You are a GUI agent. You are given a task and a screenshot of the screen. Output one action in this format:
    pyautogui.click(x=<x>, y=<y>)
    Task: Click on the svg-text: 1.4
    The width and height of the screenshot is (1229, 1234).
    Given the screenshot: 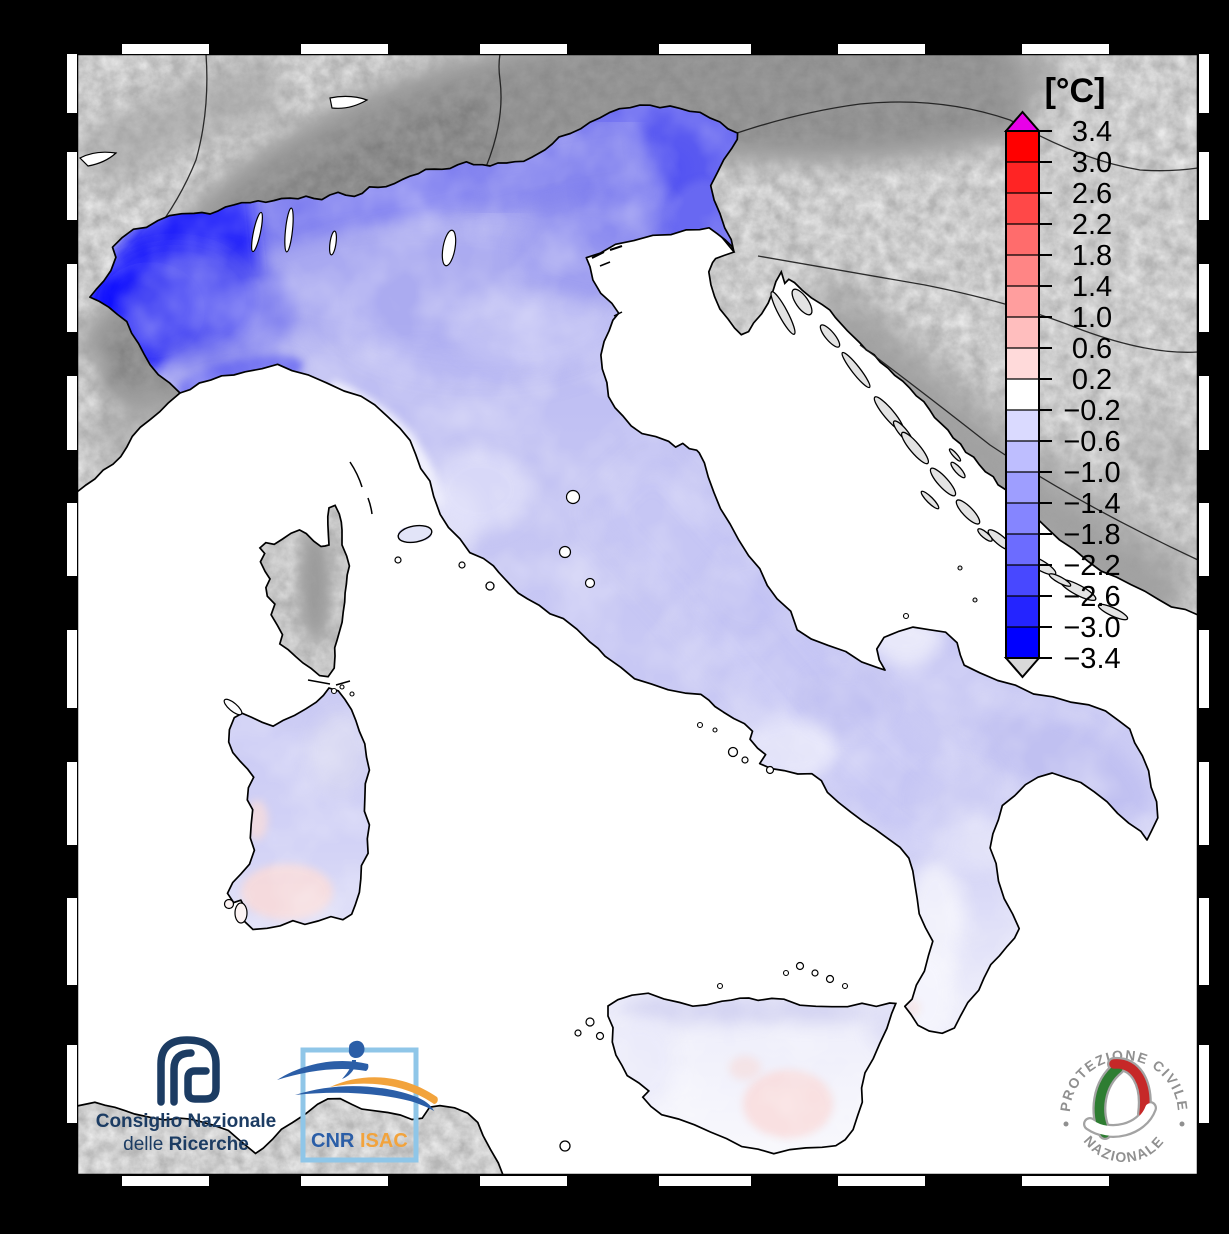 What is the action you would take?
    pyautogui.click(x=1092, y=287)
    